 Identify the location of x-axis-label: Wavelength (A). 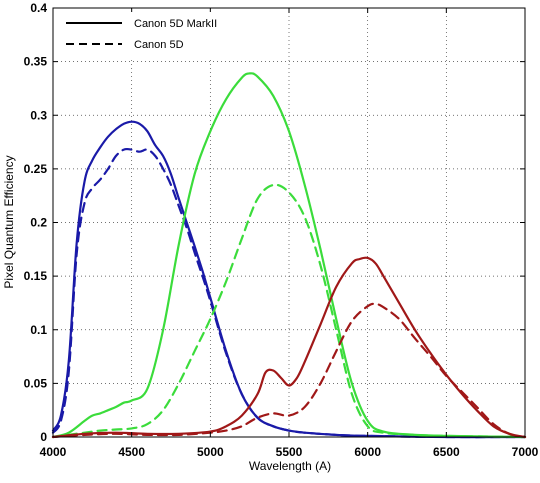
(290, 466).